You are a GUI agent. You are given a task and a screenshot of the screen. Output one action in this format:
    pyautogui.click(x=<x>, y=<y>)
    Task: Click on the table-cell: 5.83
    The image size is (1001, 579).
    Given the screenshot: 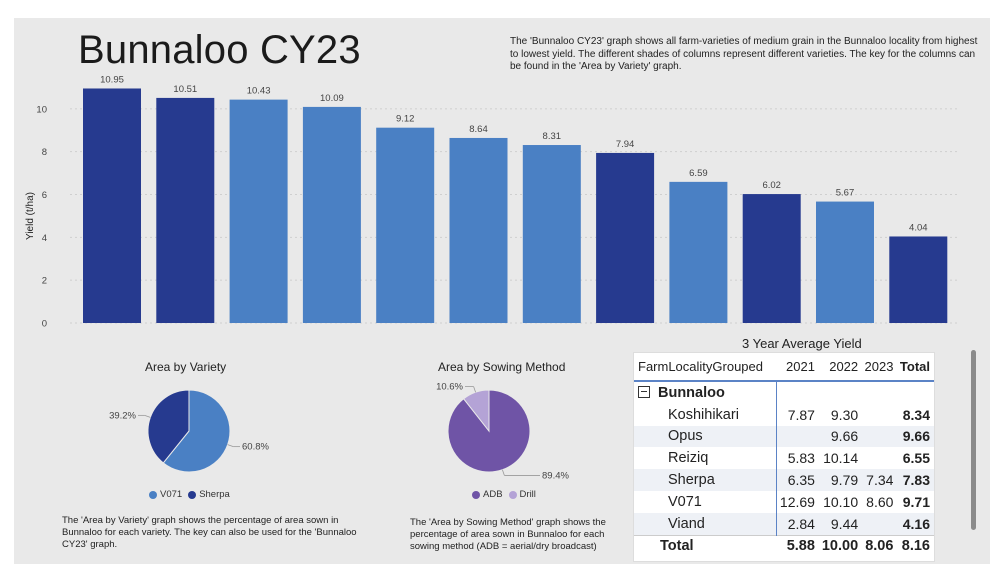 What is the action you would take?
    pyautogui.click(x=801, y=458)
    